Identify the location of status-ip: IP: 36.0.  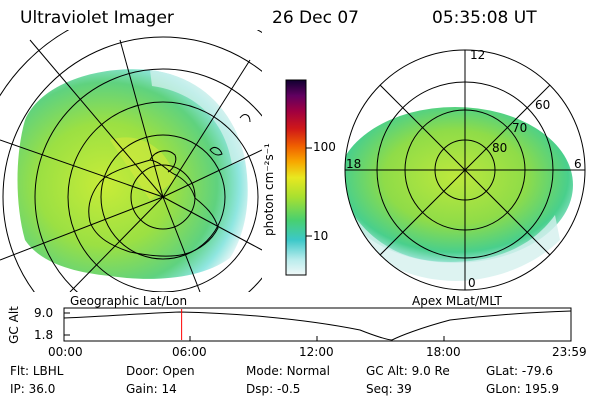
(33, 389).